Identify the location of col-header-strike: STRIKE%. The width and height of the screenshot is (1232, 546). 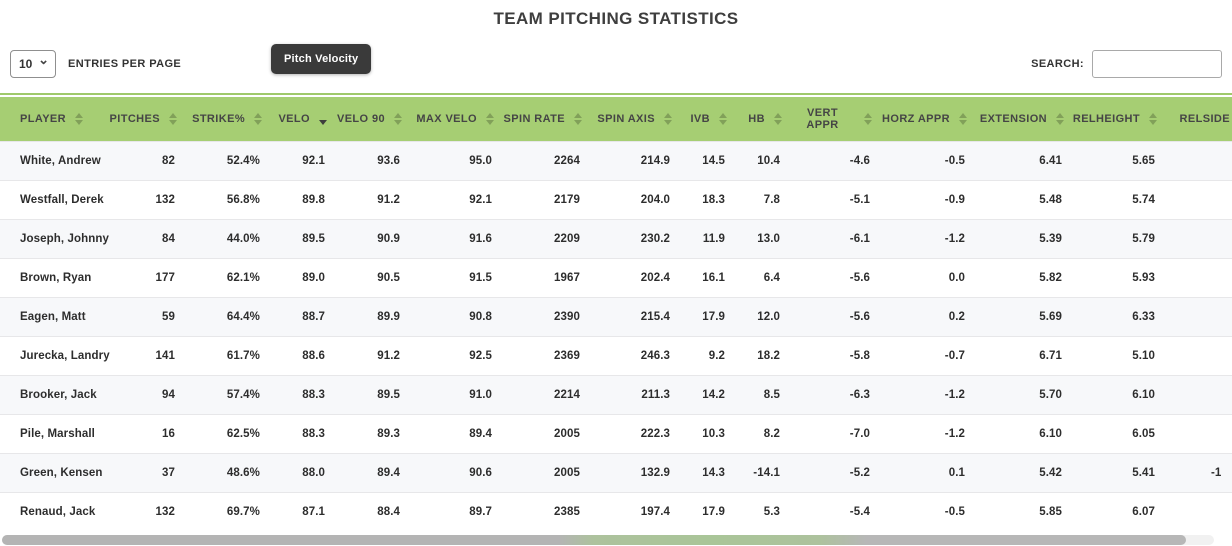
(227, 119).